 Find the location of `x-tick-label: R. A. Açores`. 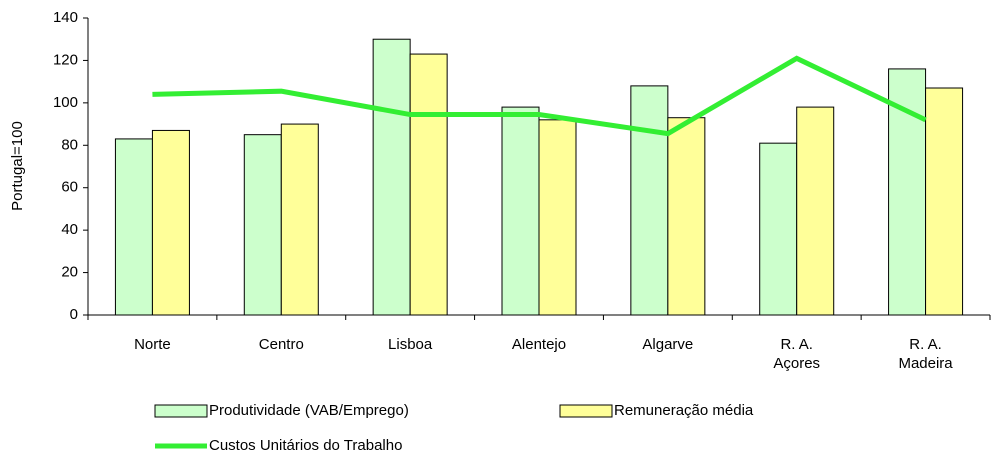

x-tick-label: R. A. Açores is located at coordinates (797, 354).